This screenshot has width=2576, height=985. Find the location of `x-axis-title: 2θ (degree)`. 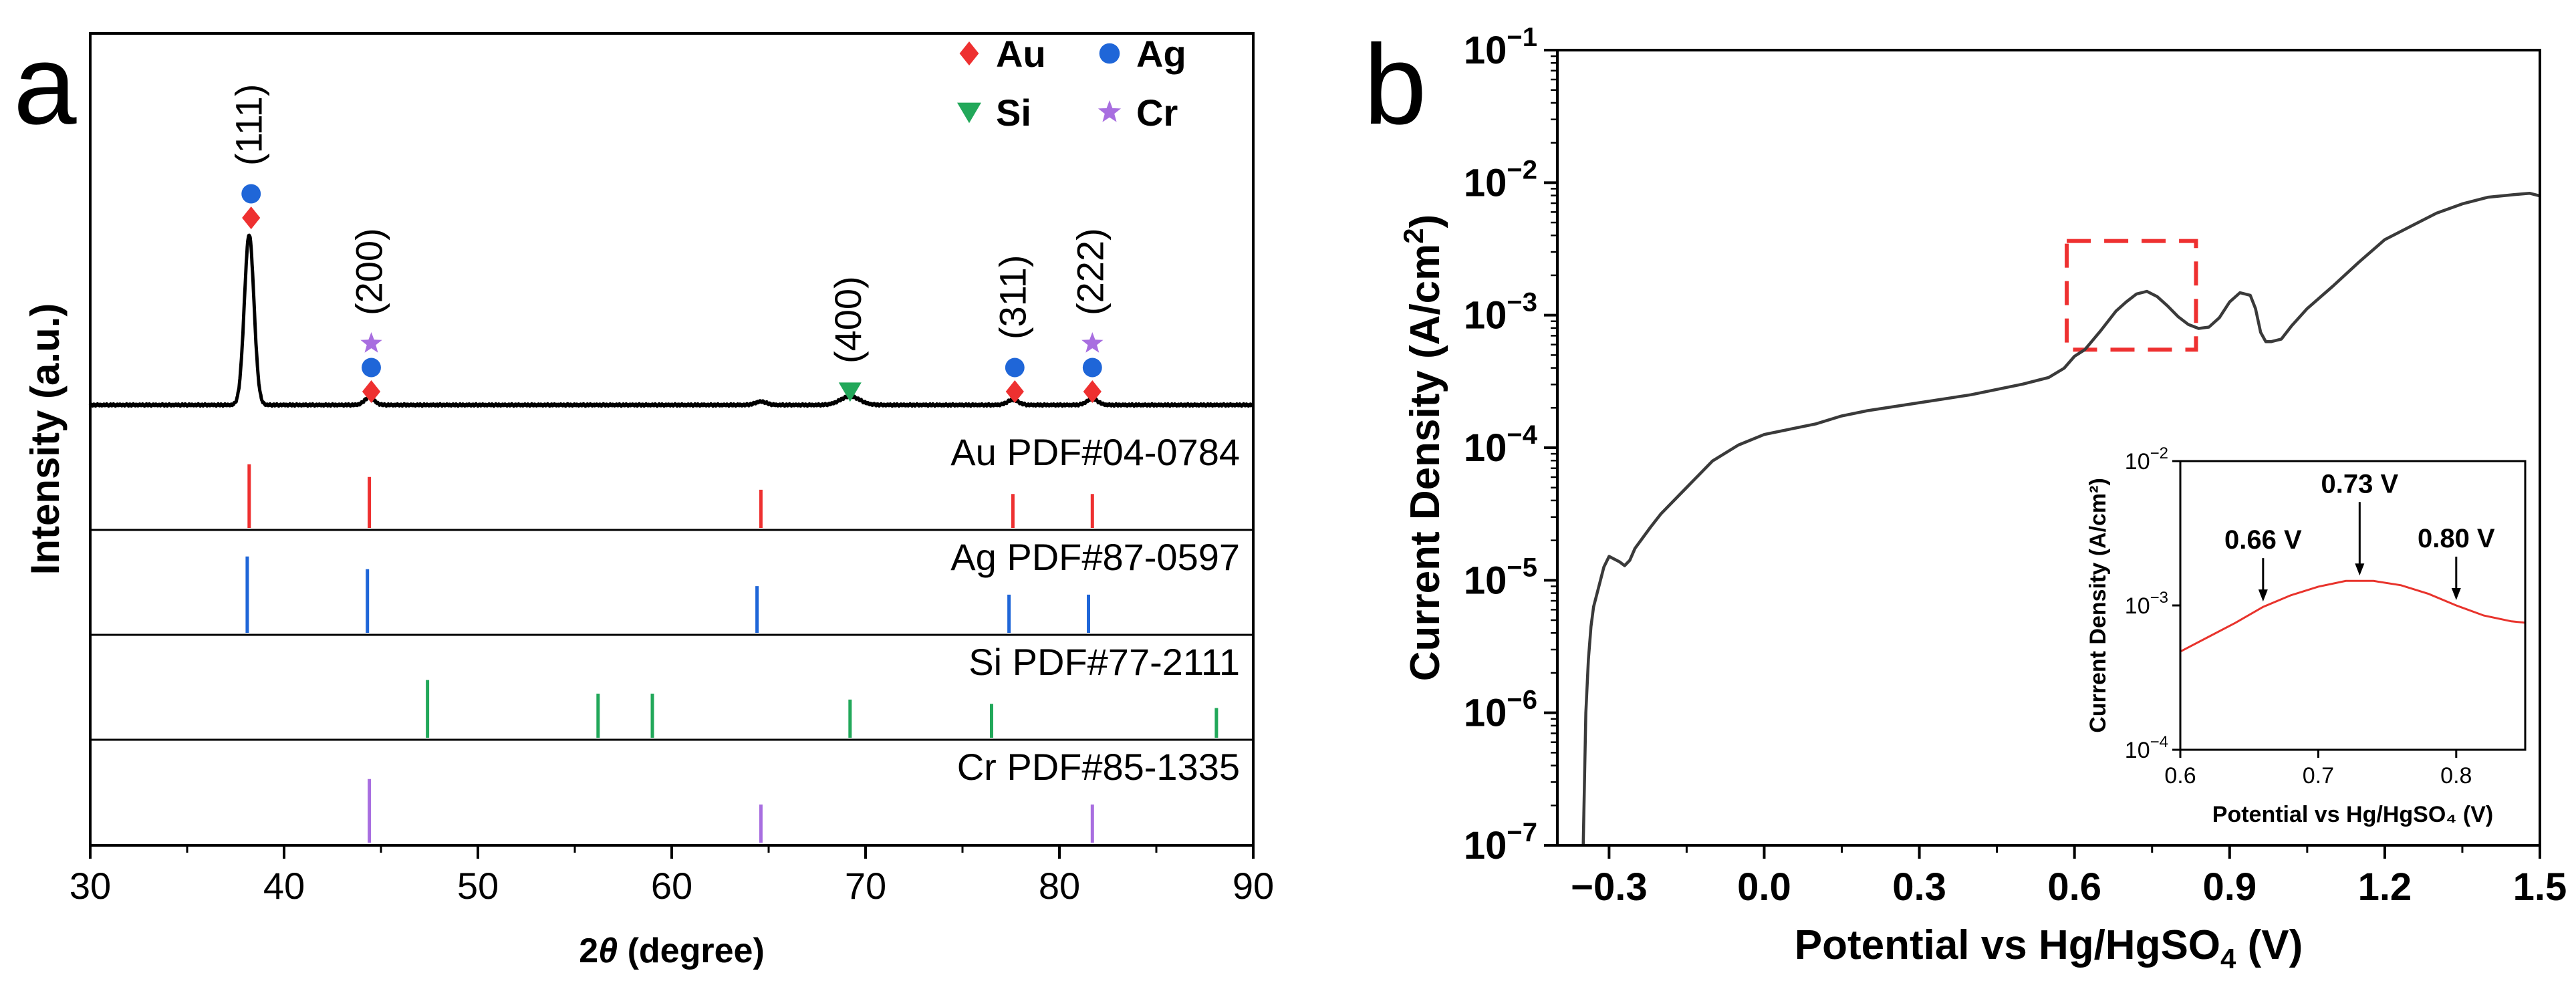

x-axis-title: 2θ (degree) is located at coordinates (672, 951).